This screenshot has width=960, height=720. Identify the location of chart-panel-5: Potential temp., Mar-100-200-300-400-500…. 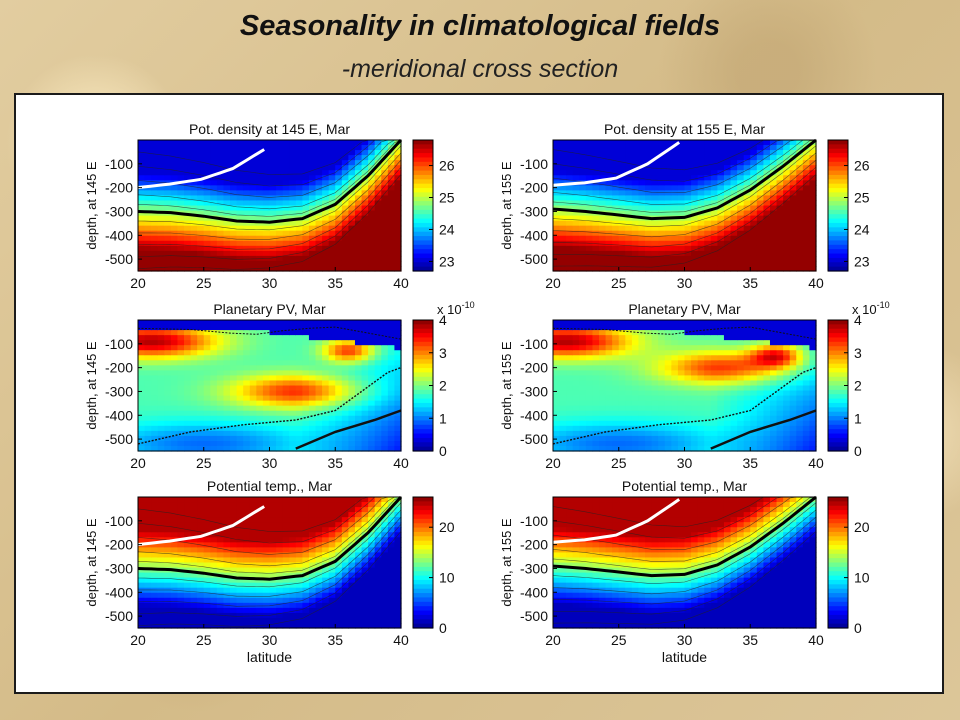
(269, 571).